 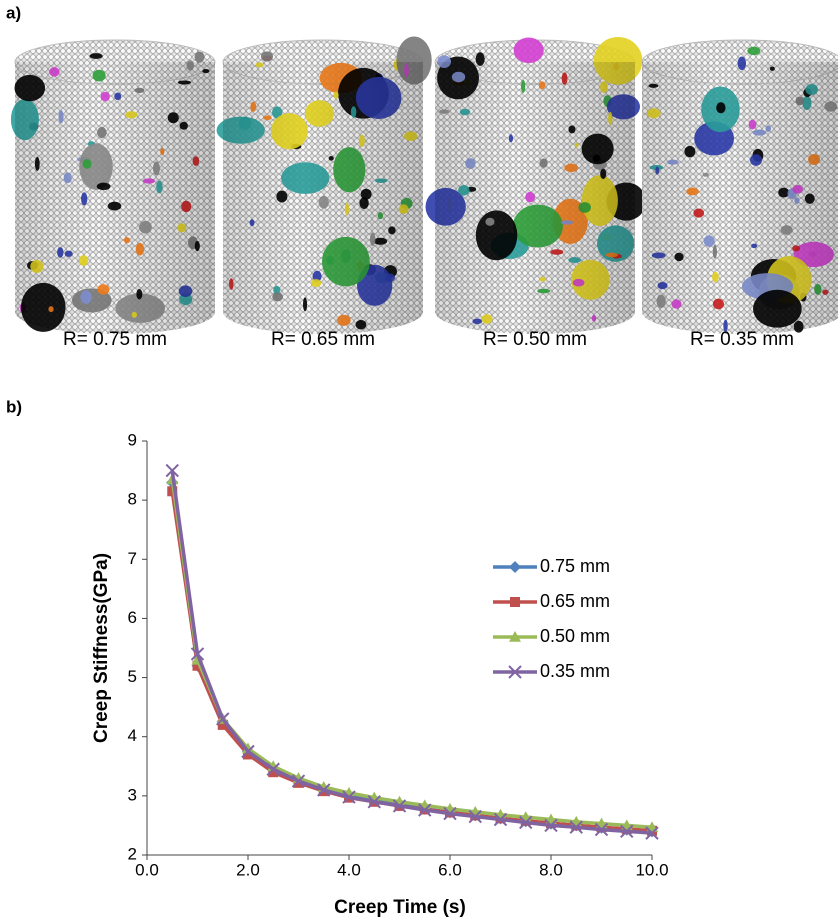 I want to click on x-tick-label: 10.0, so click(x=651, y=869).